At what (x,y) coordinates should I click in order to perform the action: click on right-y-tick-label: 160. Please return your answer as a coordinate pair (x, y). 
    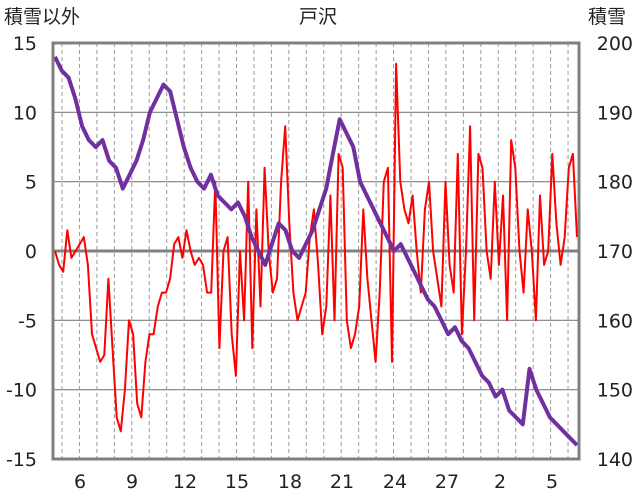
    Looking at the image, I should click on (615, 321).